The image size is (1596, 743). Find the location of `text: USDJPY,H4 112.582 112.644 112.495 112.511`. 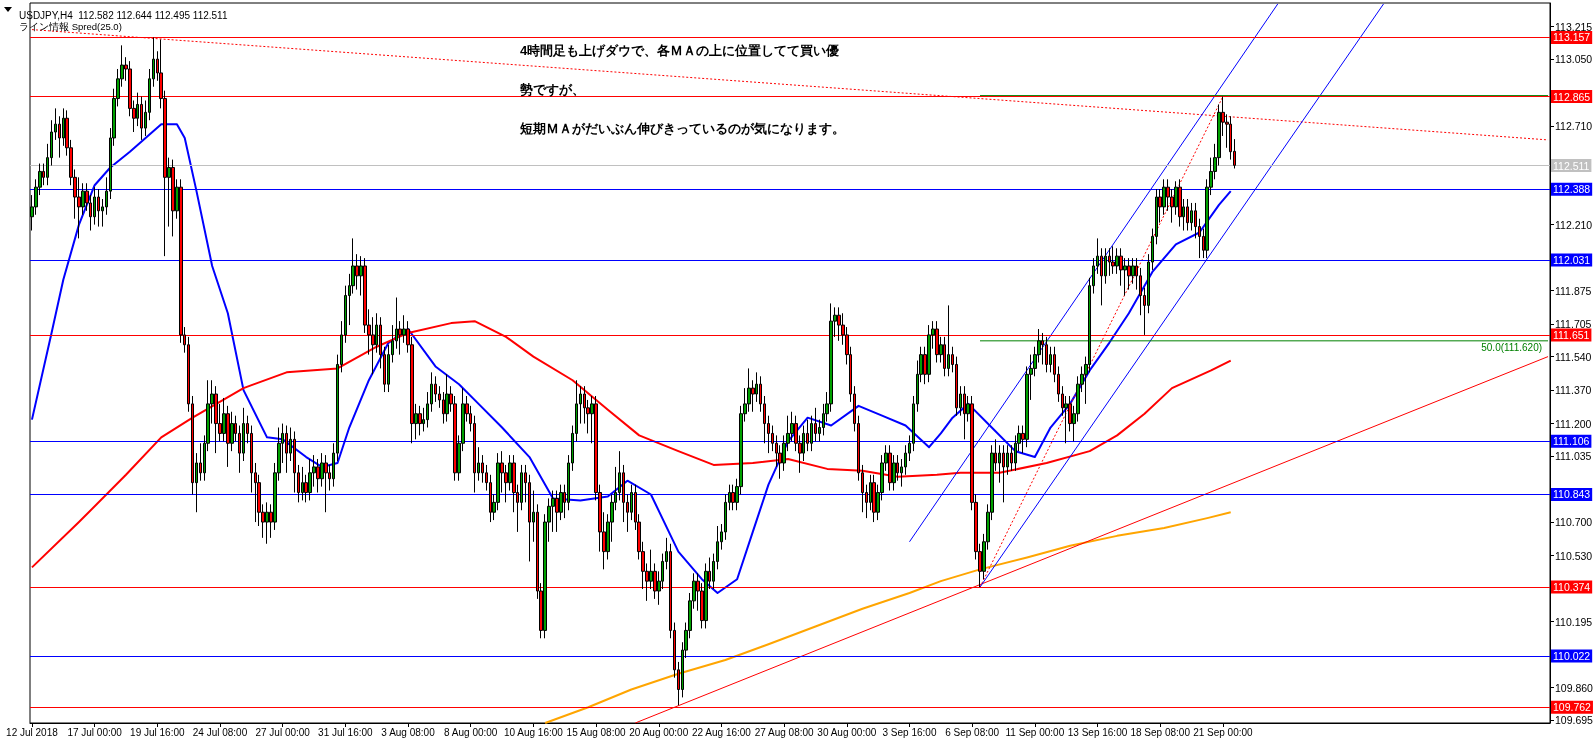

text: USDJPY,H4 112.582 112.644 112.495 112.511 is located at coordinates (123, 15).